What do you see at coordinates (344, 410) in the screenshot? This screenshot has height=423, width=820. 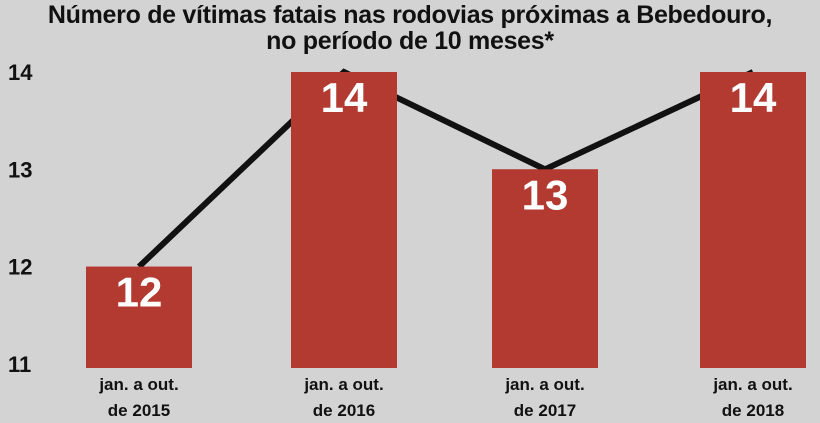 I see `x-tick-label: de 2016` at bounding box center [344, 410].